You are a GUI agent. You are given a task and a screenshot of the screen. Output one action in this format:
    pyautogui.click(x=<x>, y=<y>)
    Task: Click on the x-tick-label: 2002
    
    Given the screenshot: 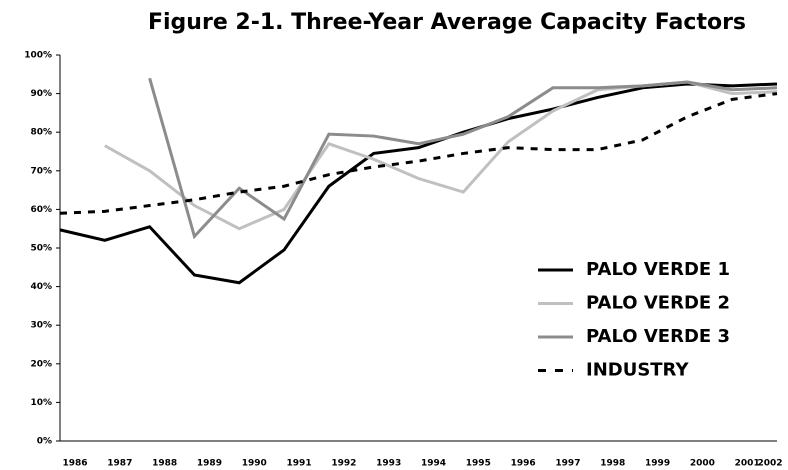 What is the action you would take?
    pyautogui.click(x=769, y=464)
    